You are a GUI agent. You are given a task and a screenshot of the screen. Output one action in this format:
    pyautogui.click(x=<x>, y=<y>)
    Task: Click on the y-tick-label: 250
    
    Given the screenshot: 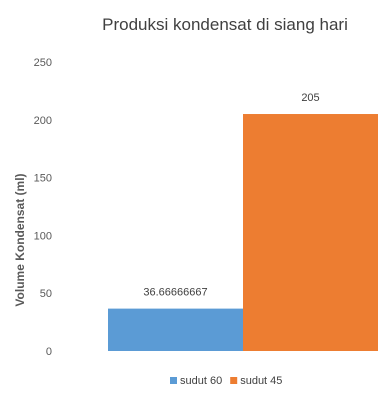 What is the action you would take?
    pyautogui.click(x=43, y=63)
    